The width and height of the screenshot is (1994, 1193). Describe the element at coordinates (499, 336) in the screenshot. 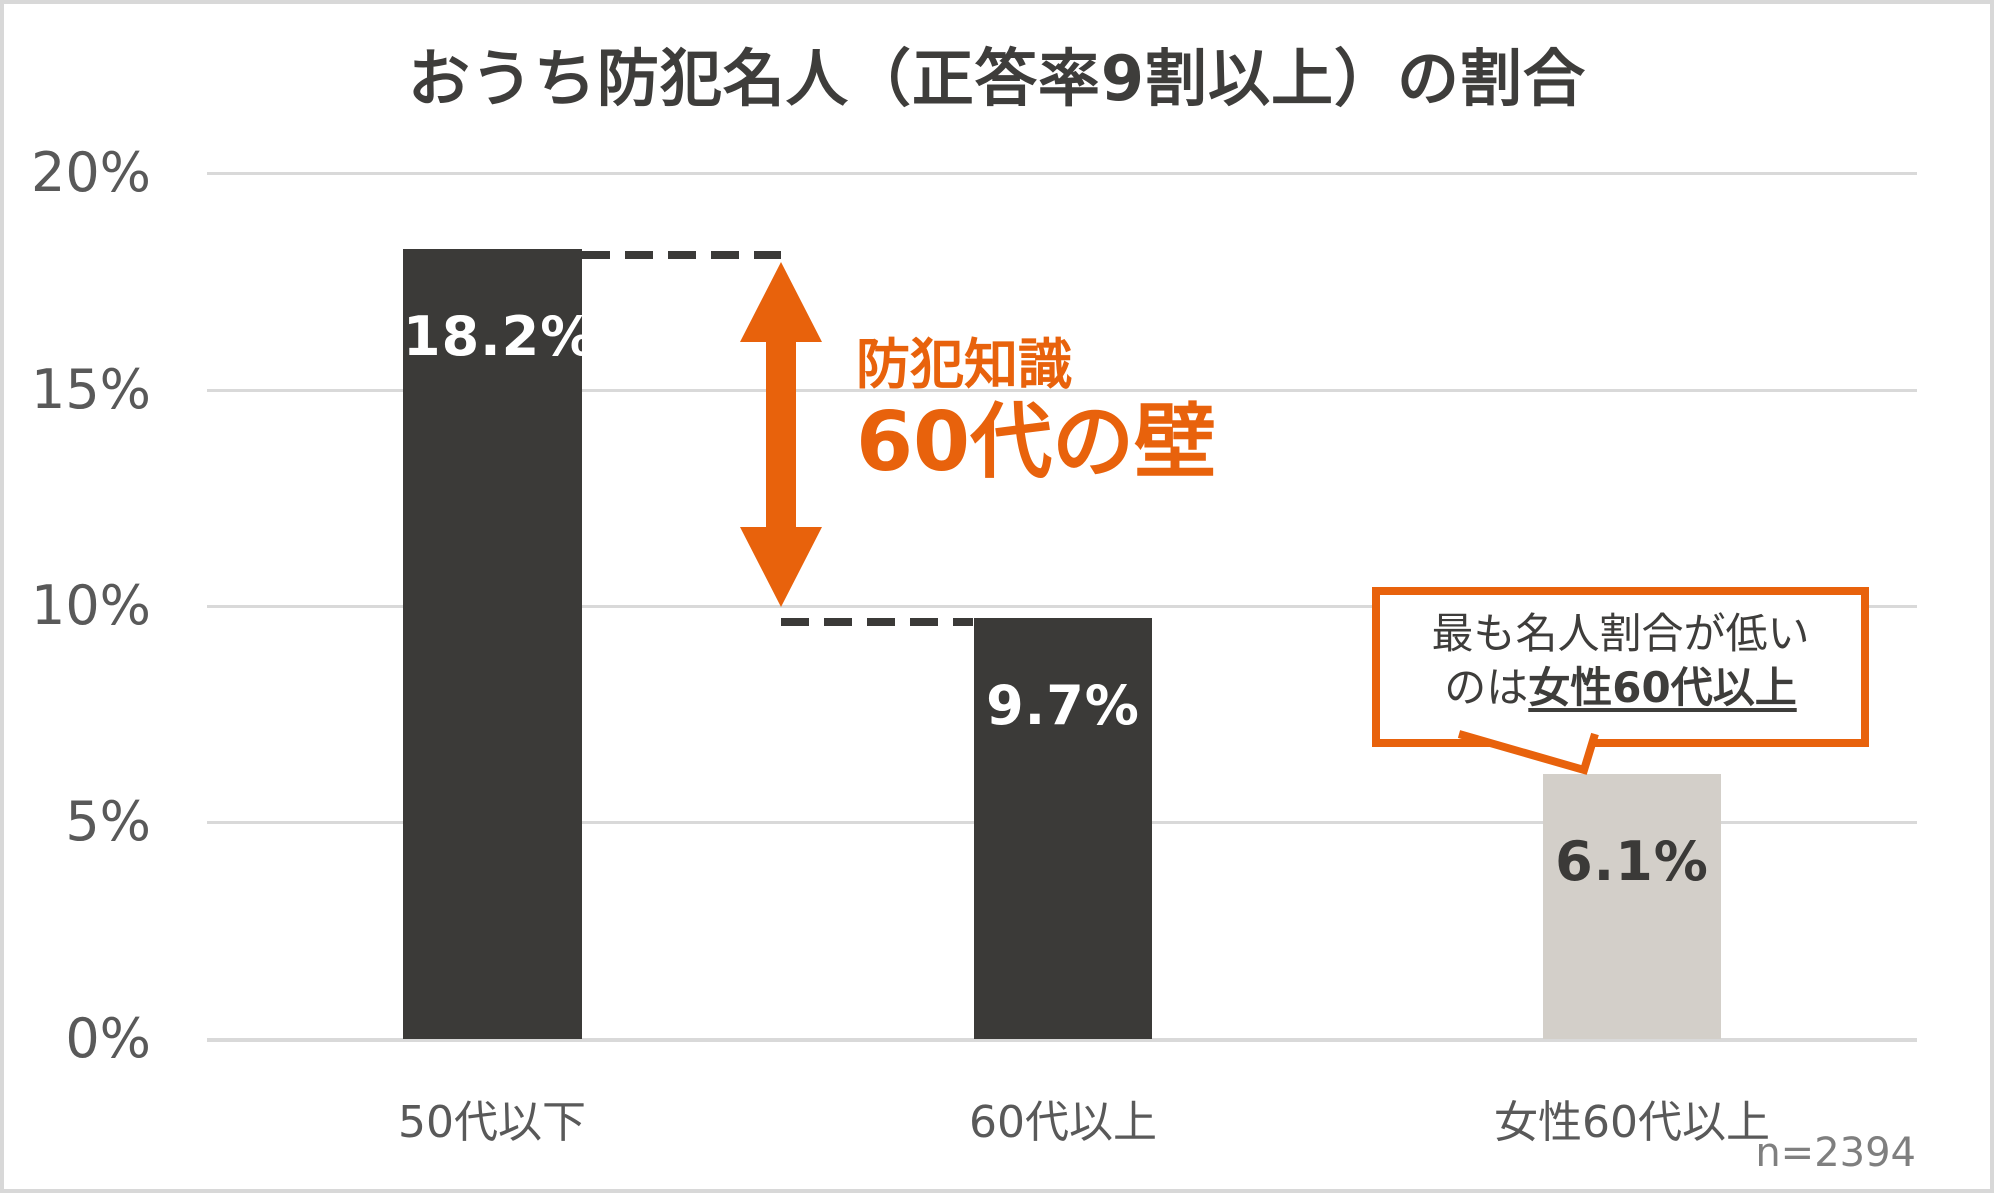

I see `bar-value-label: 18.2%` at that location.